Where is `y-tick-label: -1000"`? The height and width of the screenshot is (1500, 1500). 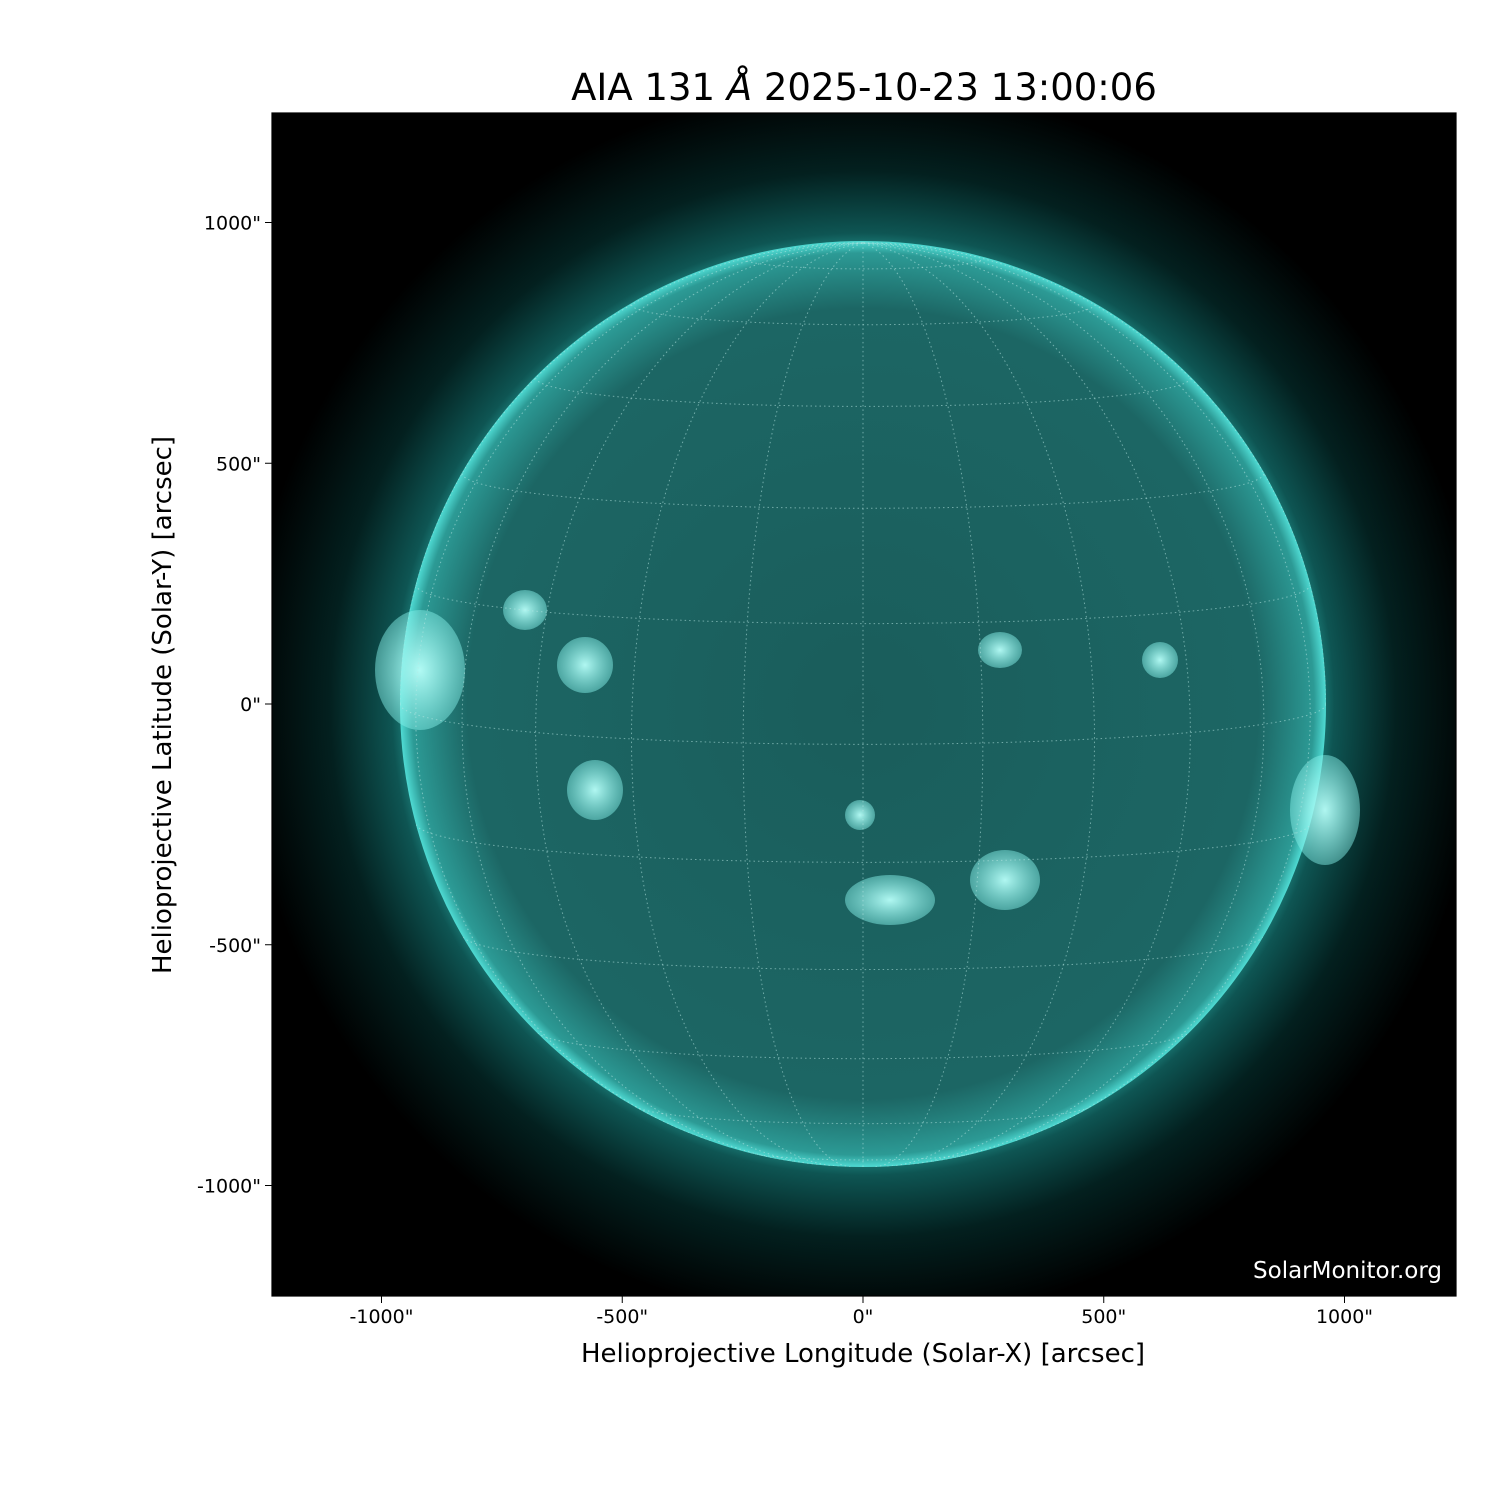
y-tick-label: -1000" is located at coordinates (229, 1187).